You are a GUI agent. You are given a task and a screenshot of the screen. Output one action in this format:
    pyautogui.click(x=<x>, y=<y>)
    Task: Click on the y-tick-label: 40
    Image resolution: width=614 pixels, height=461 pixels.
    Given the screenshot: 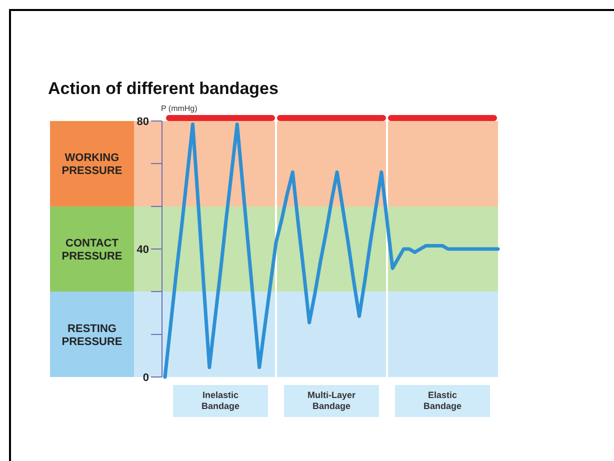 What is the action you would take?
    pyautogui.click(x=142, y=250)
    